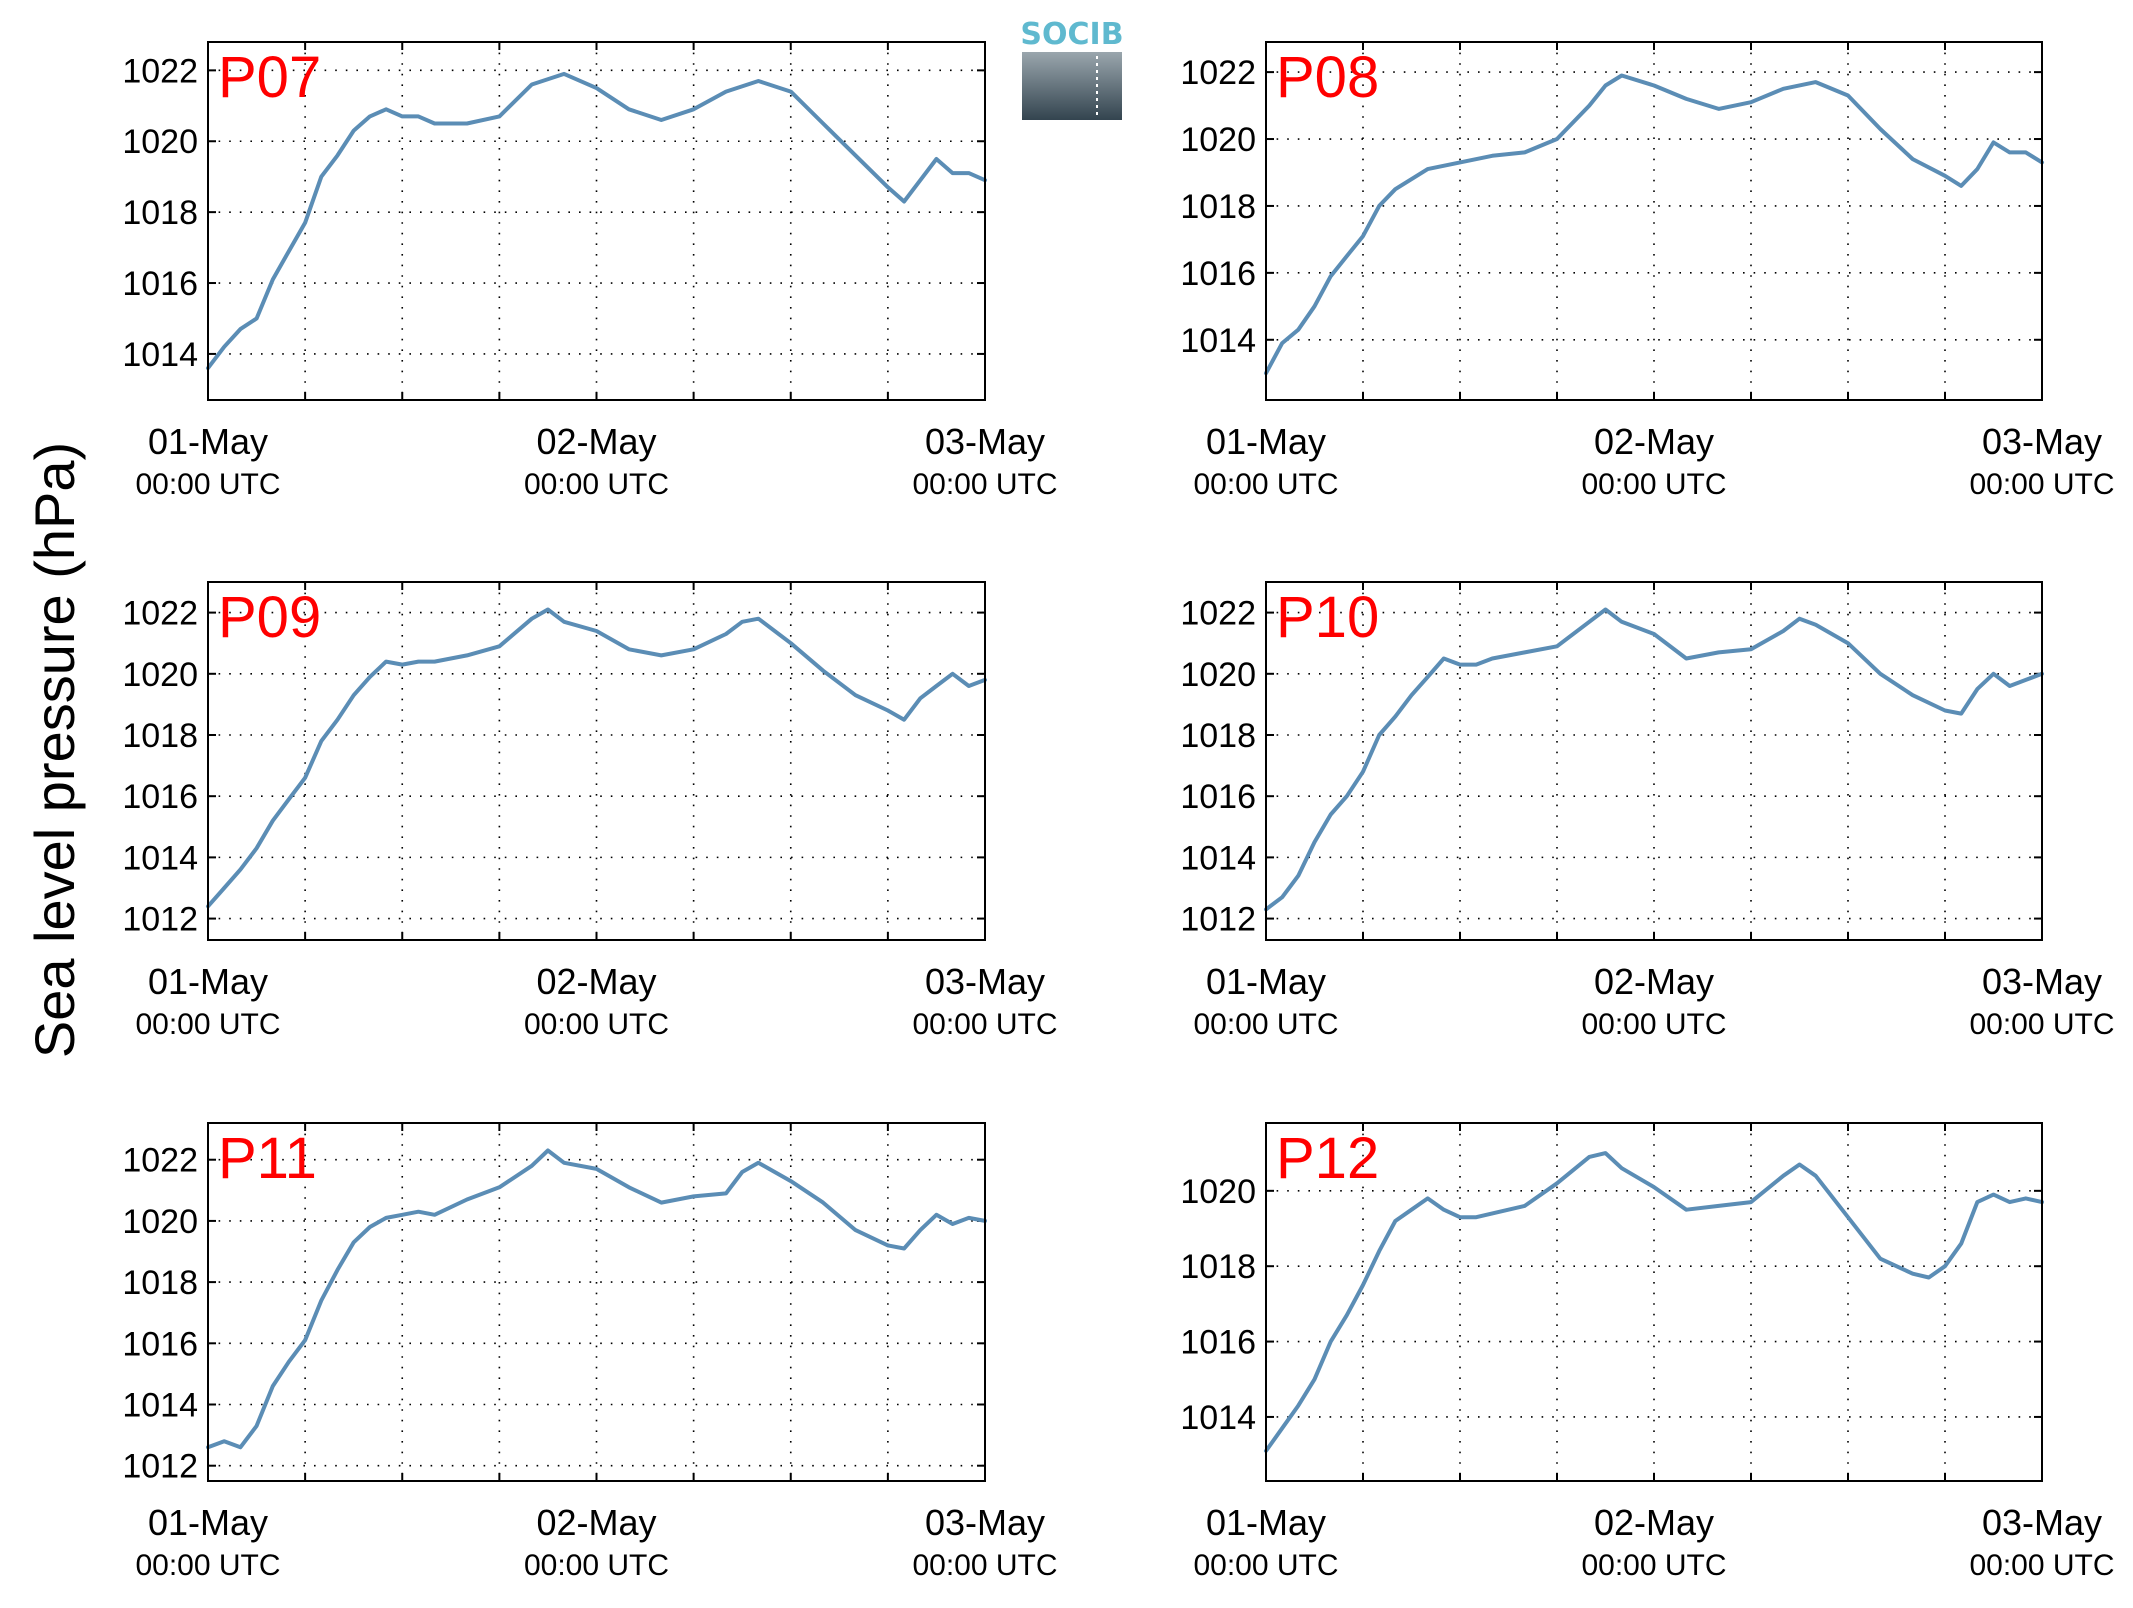 The height and width of the screenshot is (1608, 2133). What do you see at coordinates (54, 750) in the screenshot?
I see `y-axis-label: Sea level pressure (hPa)` at bounding box center [54, 750].